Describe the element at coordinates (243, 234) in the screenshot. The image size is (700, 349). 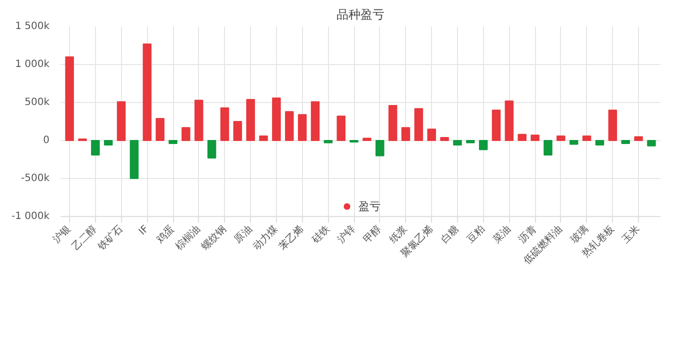
I see `x-tick-label: 原油` at that location.